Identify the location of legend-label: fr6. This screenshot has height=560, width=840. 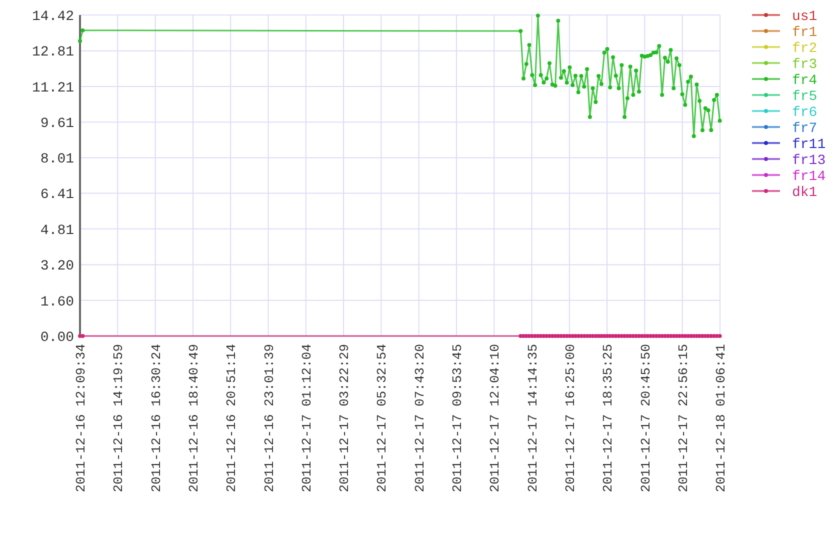
(805, 112).